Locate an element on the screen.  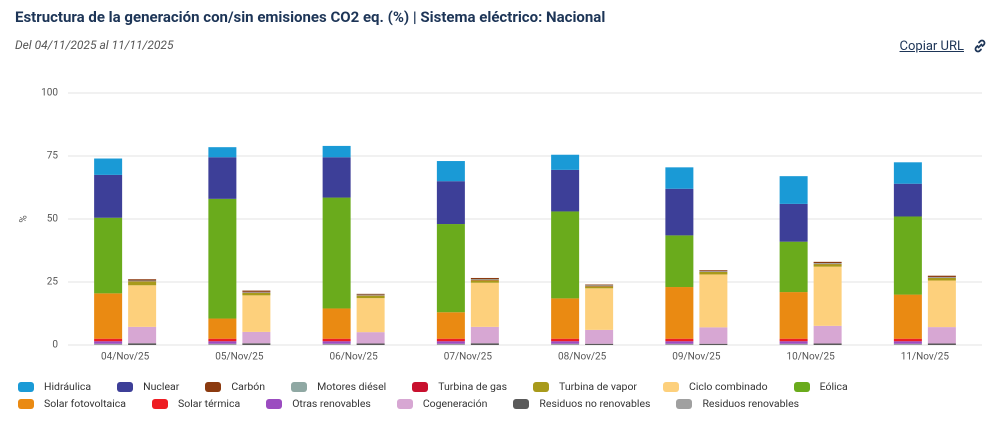
legend-item: Solar fotovoltaica is located at coordinates (72, 403).